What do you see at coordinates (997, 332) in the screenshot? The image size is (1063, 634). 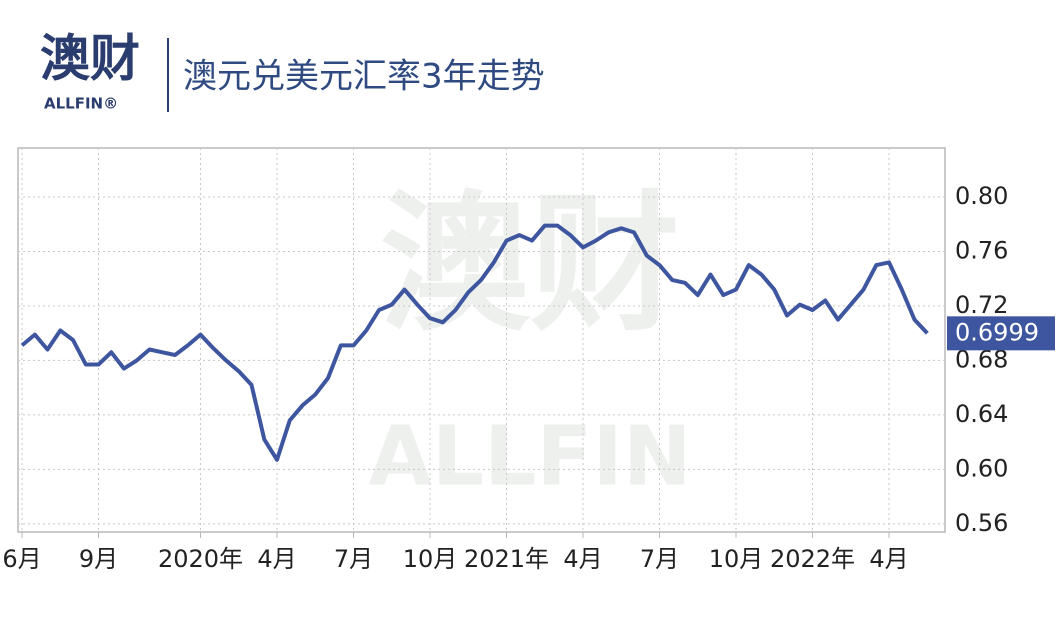 I see `last-value-label: 0.6999` at bounding box center [997, 332].